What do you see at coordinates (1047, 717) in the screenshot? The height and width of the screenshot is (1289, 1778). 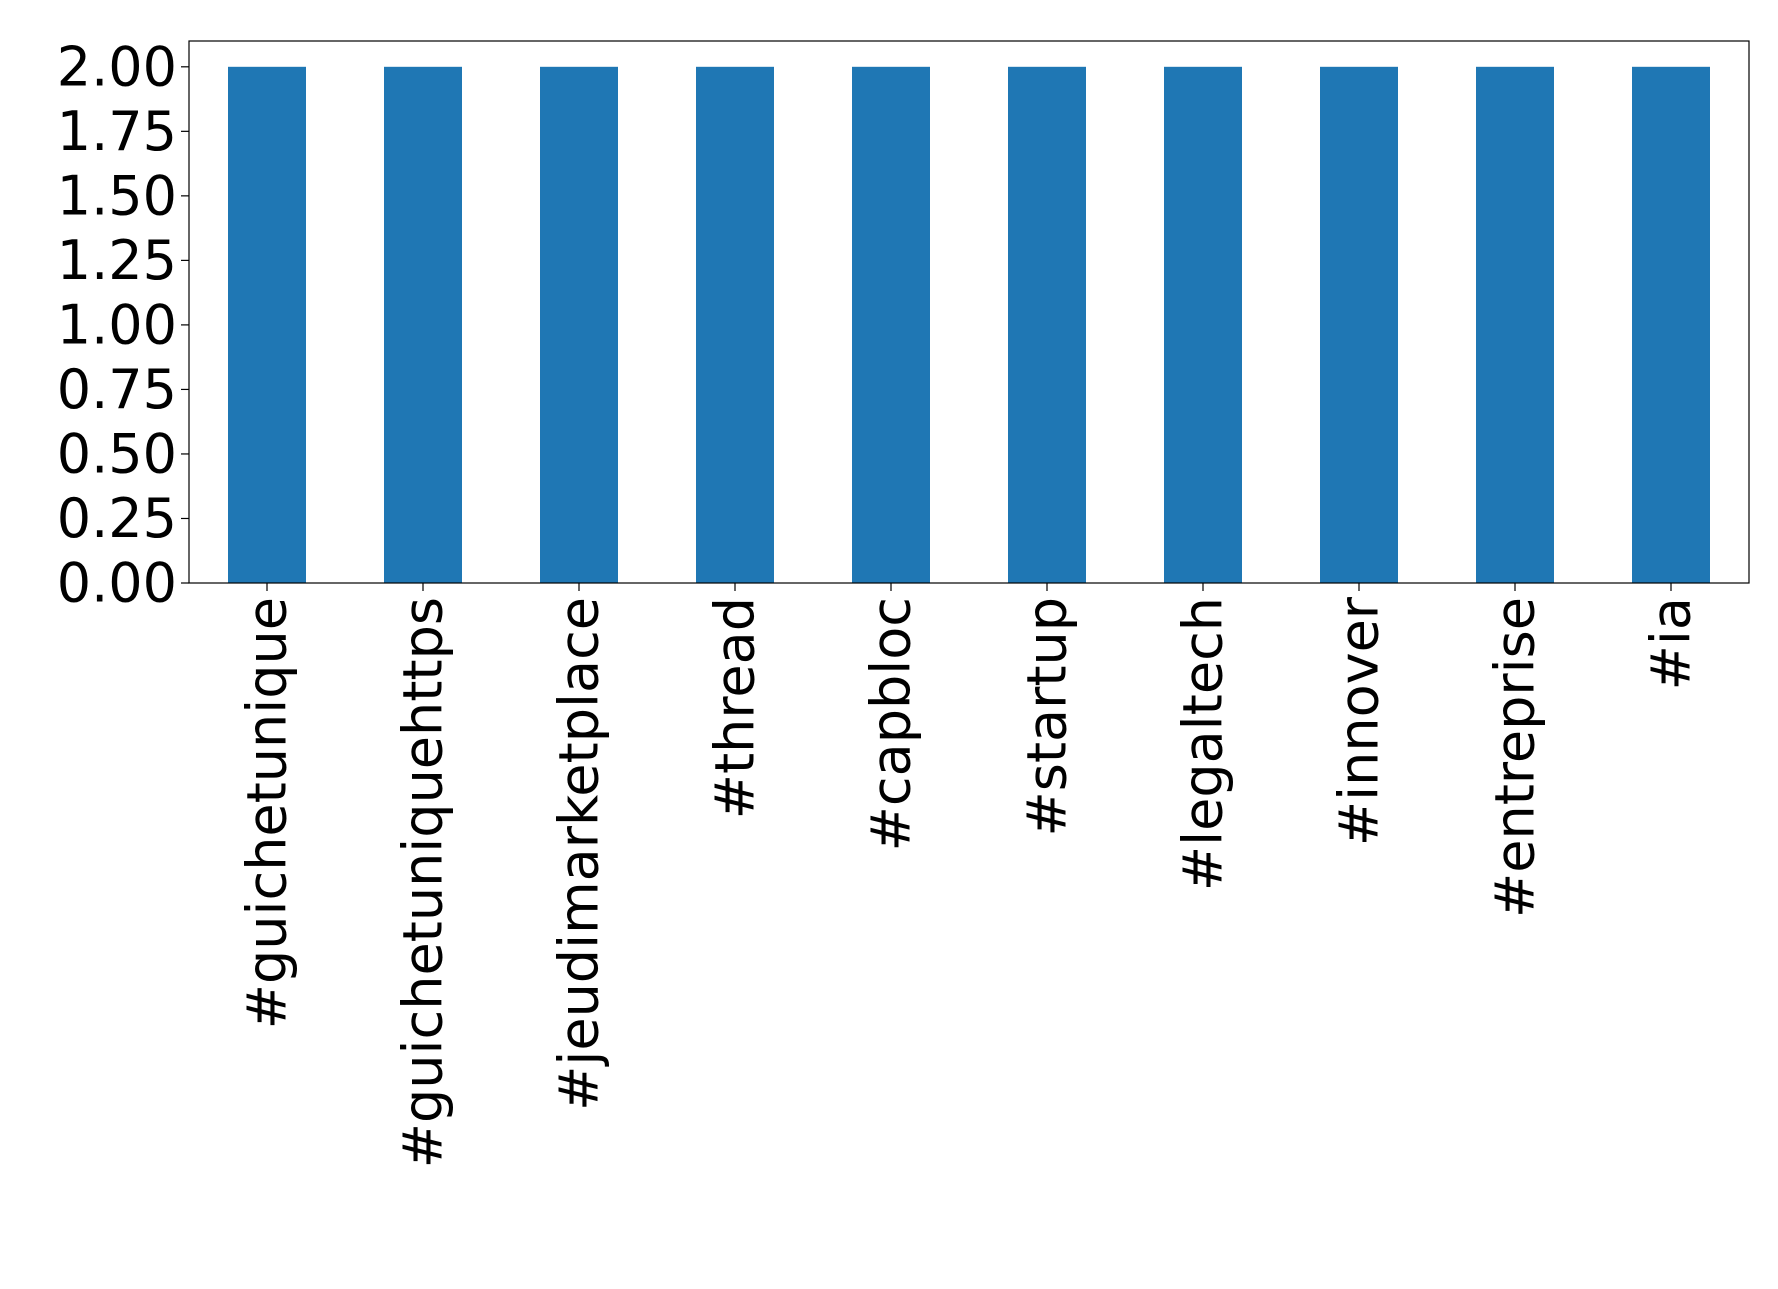 I see `x-tick-label: #startup` at bounding box center [1047, 717].